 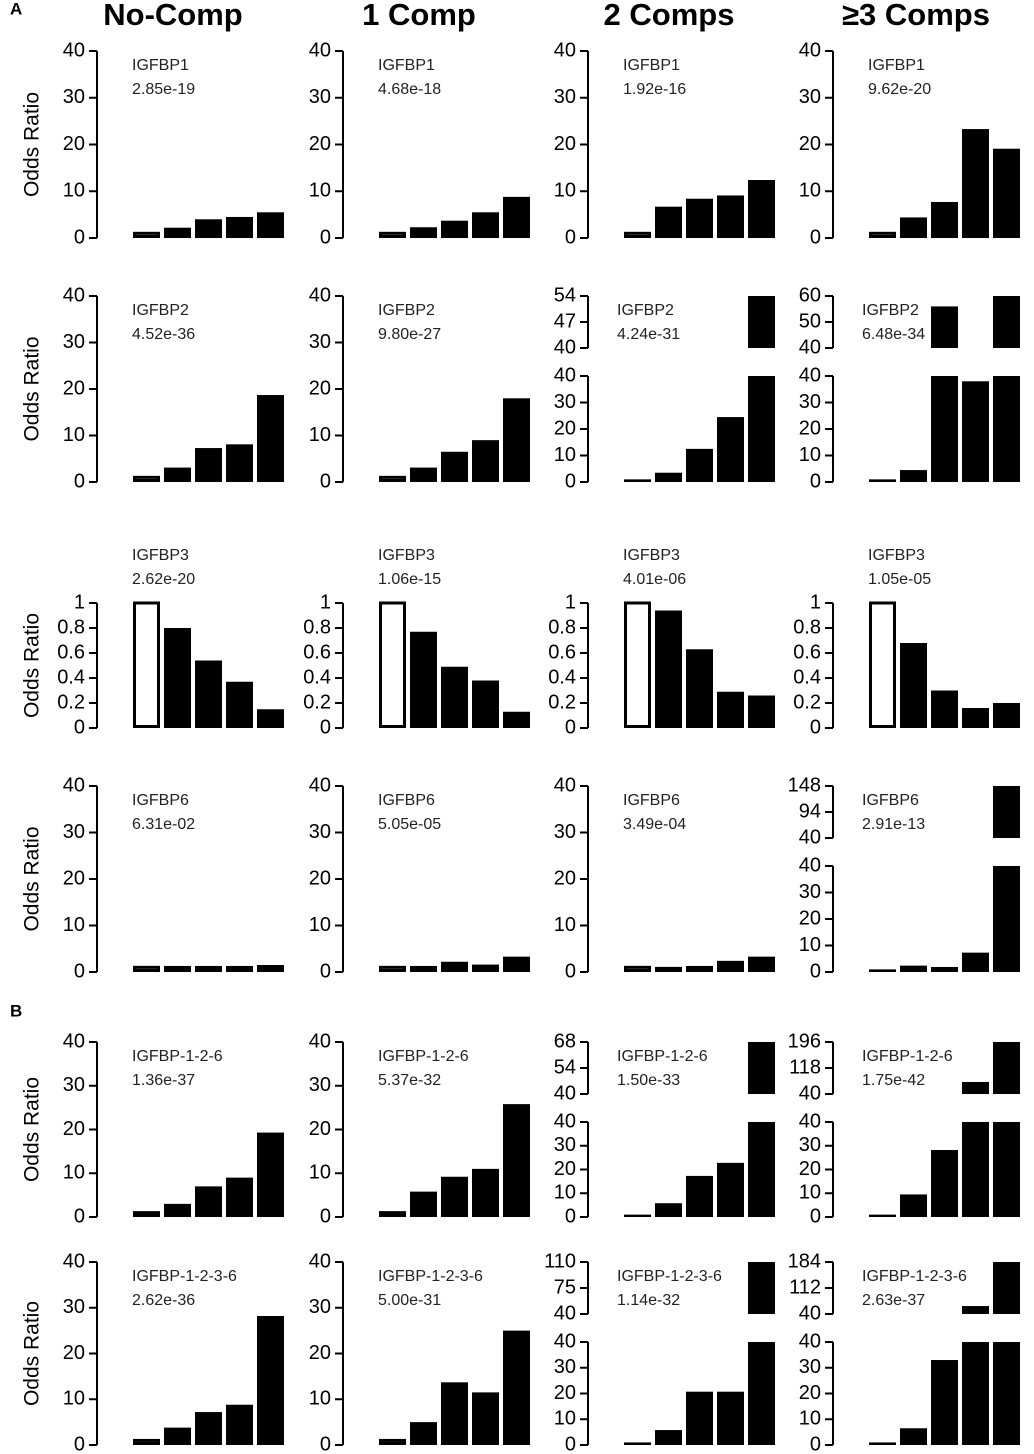 What do you see at coordinates (810, 321) in the screenshot?
I see `y-tick-label: 50` at bounding box center [810, 321].